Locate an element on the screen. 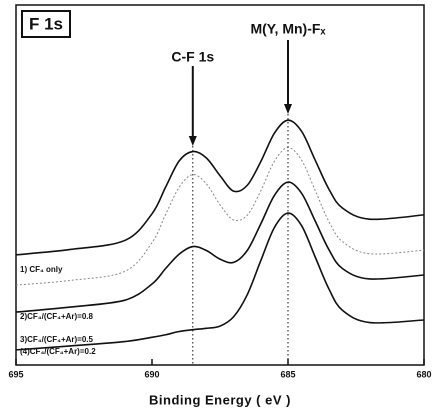 The height and width of the screenshot is (415, 434). series-label: 1) CF₄ only is located at coordinates (41, 269).